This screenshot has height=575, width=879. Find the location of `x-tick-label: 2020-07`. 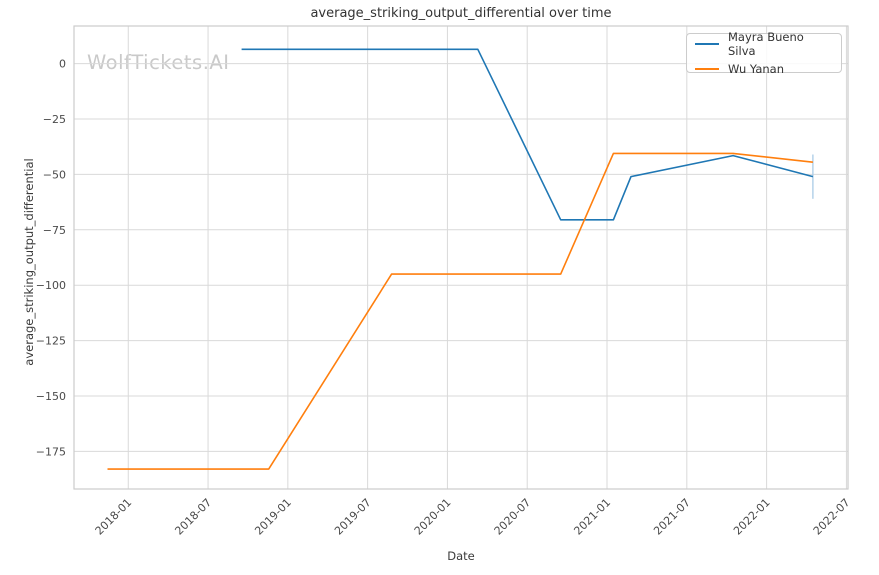

x-tick-label: 2020-07 is located at coordinates (513, 517).